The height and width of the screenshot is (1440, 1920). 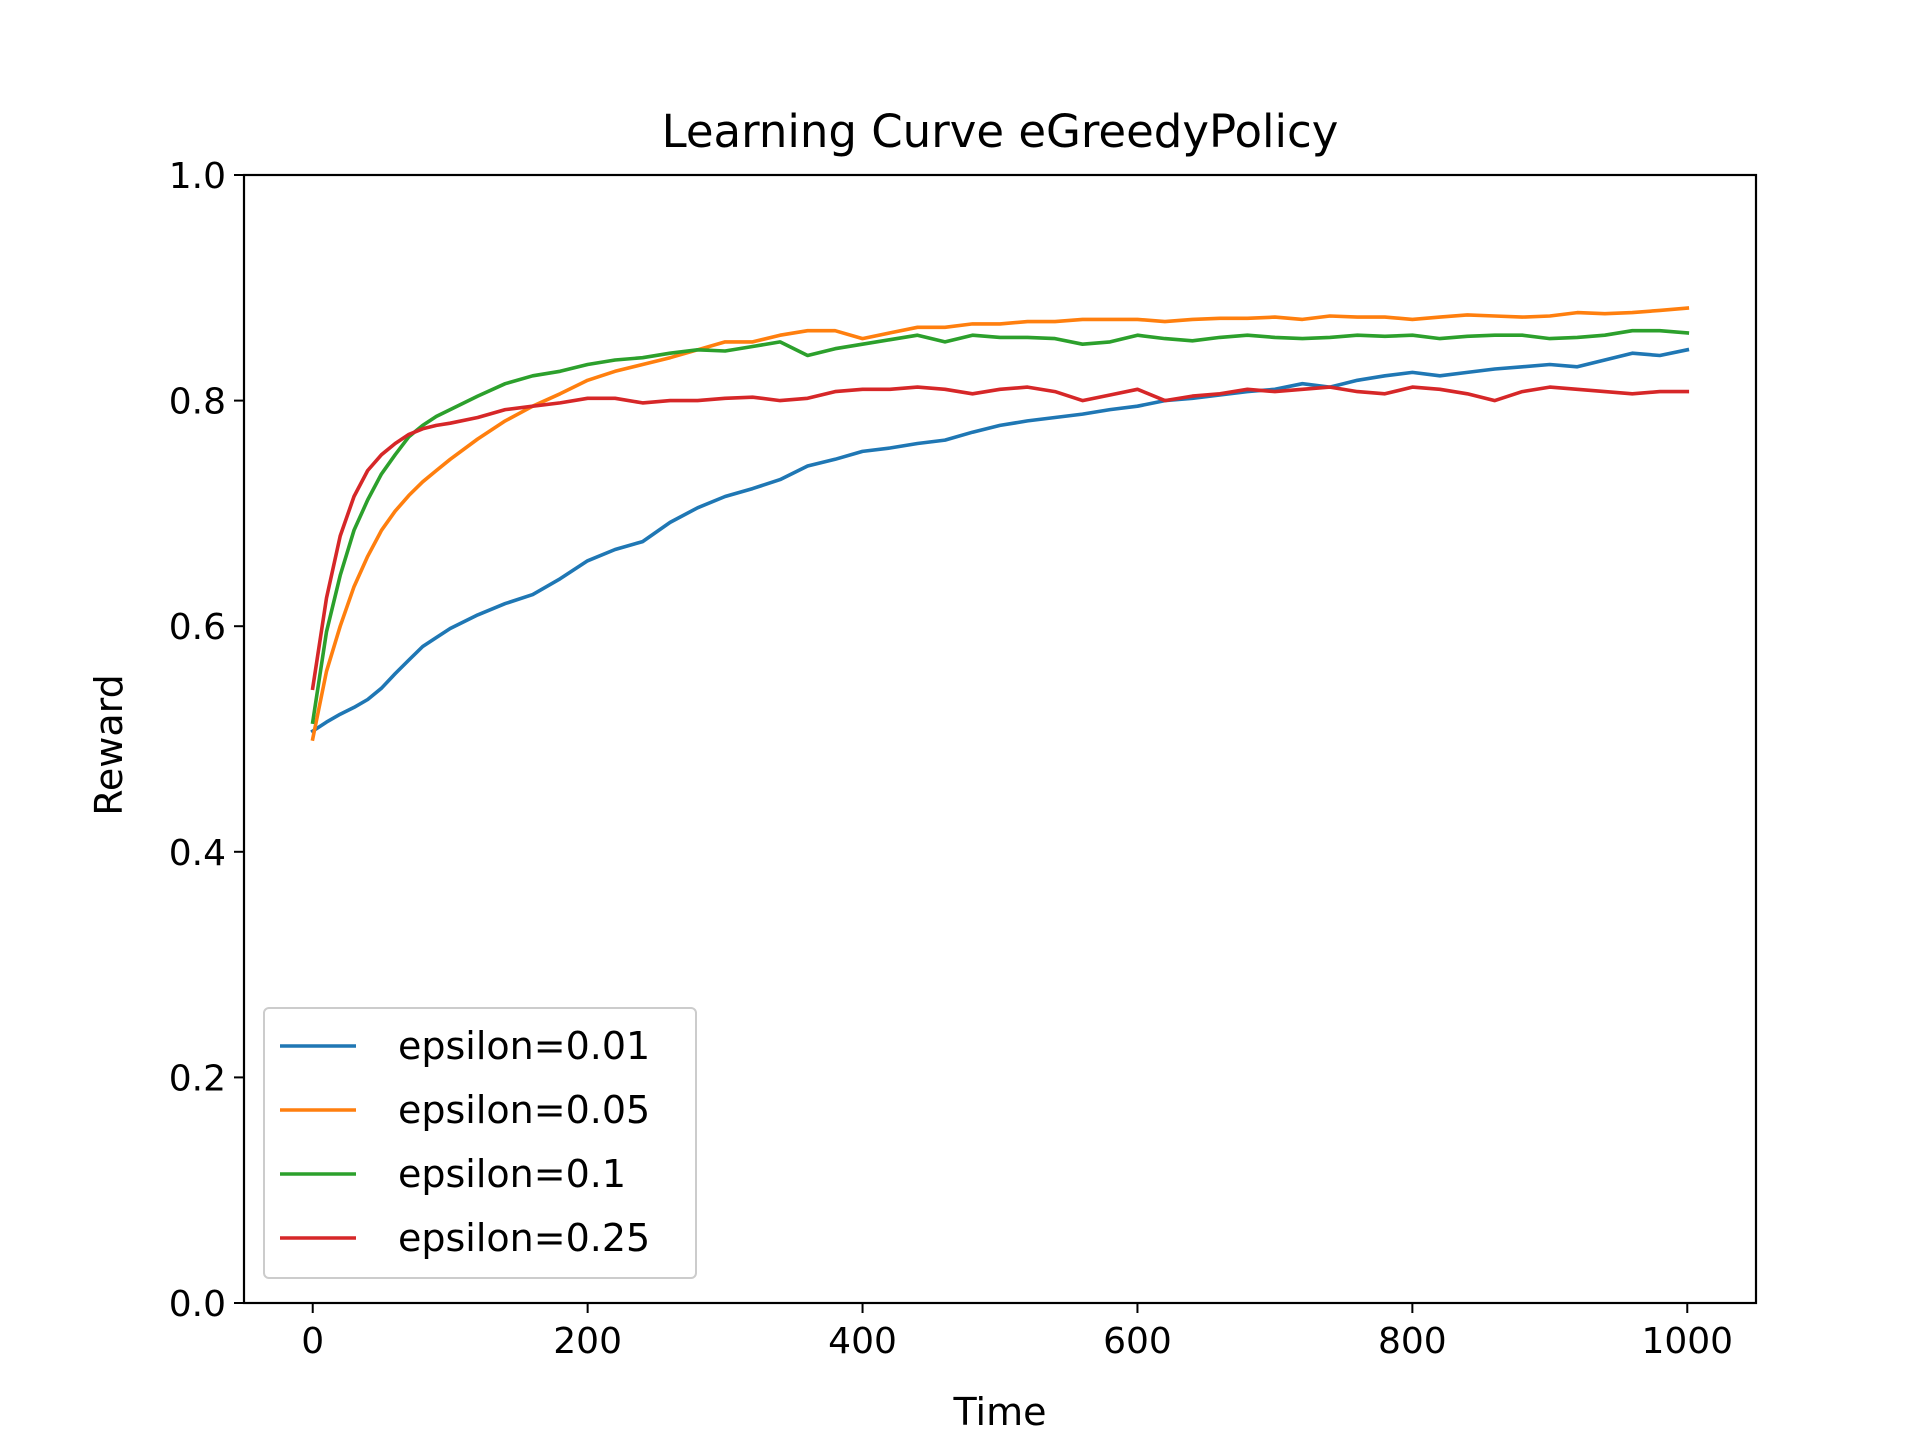 What do you see at coordinates (1000, 1412) in the screenshot?
I see `x-axis-label: Time` at bounding box center [1000, 1412].